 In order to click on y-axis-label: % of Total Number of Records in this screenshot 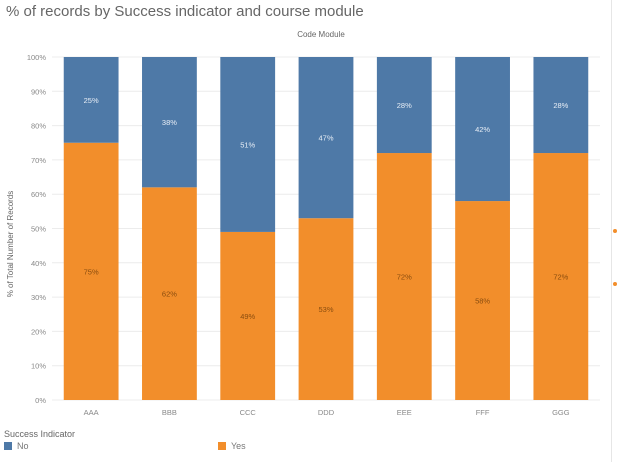, I will do `click(10, 244)`.